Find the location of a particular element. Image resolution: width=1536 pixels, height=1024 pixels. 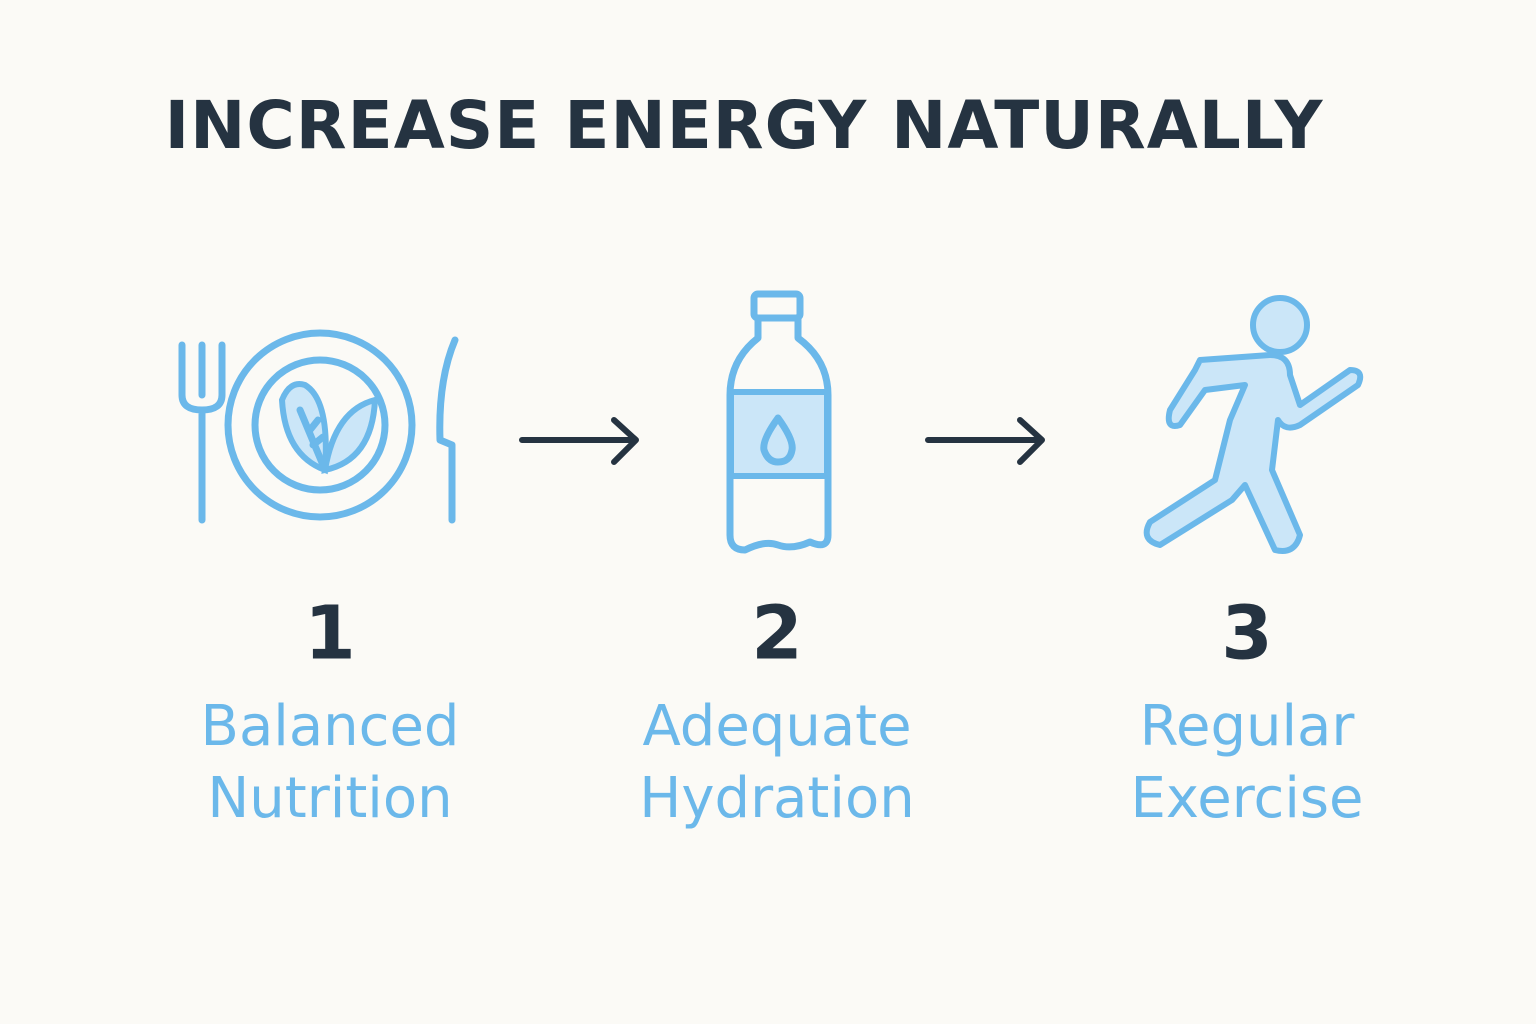

step-label: Regular is located at coordinates (1248, 726).